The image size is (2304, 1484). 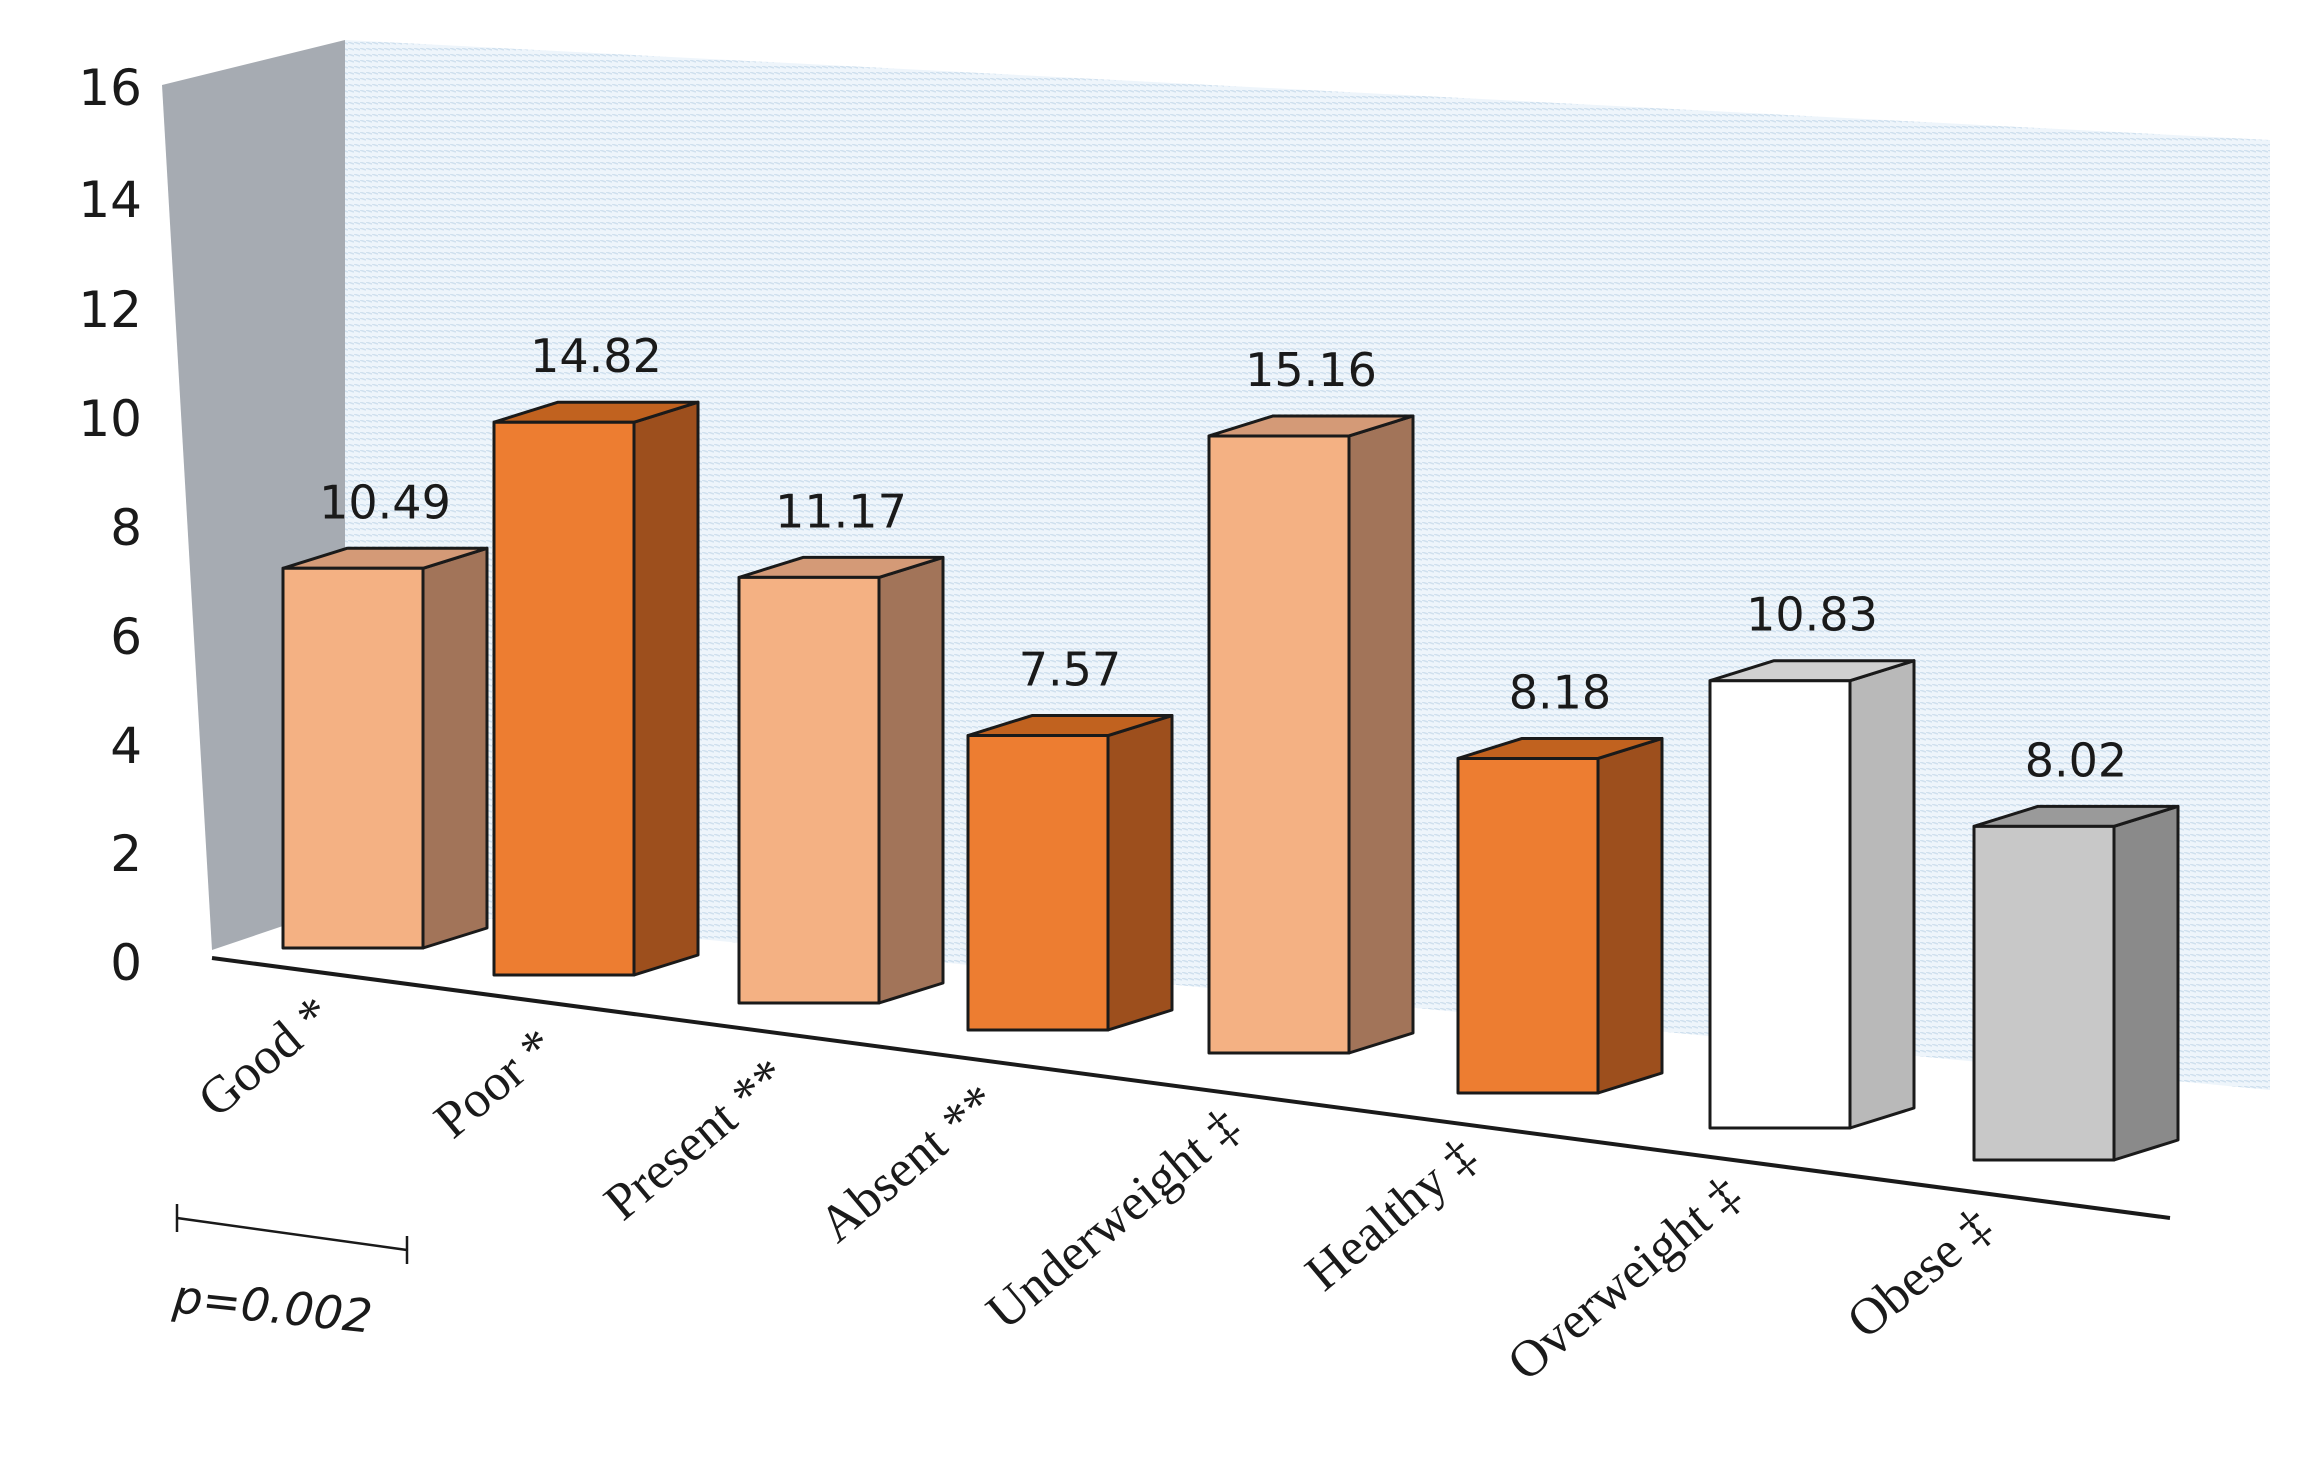 What do you see at coordinates (596, 356) in the screenshot?
I see `bar-value-label-2: 14.82` at bounding box center [596, 356].